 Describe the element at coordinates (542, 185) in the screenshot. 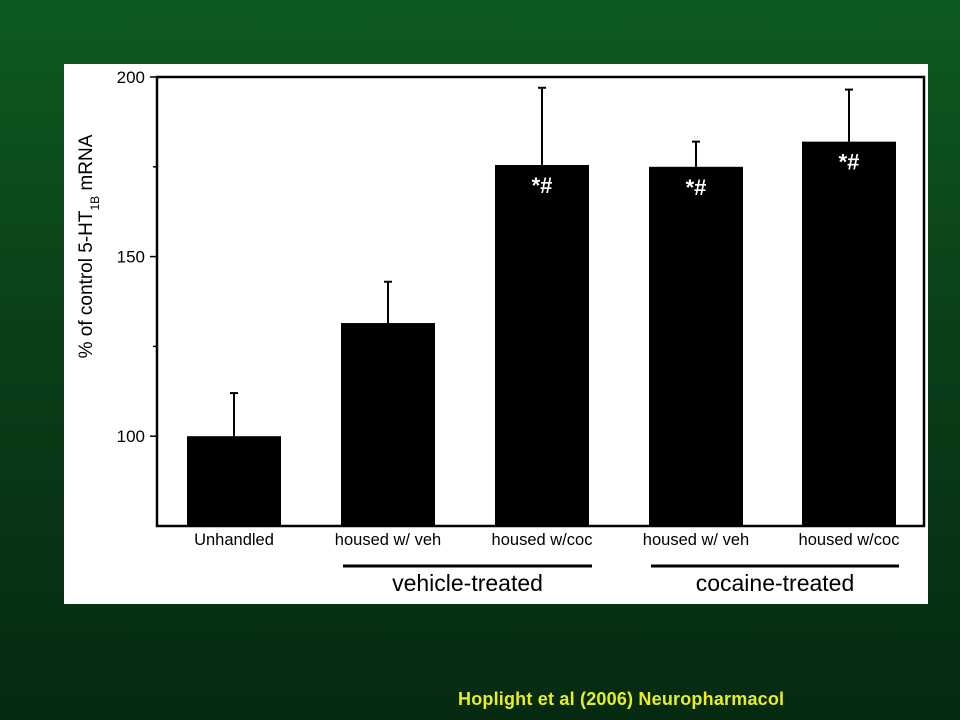

I see `annotation-2: *#` at that location.